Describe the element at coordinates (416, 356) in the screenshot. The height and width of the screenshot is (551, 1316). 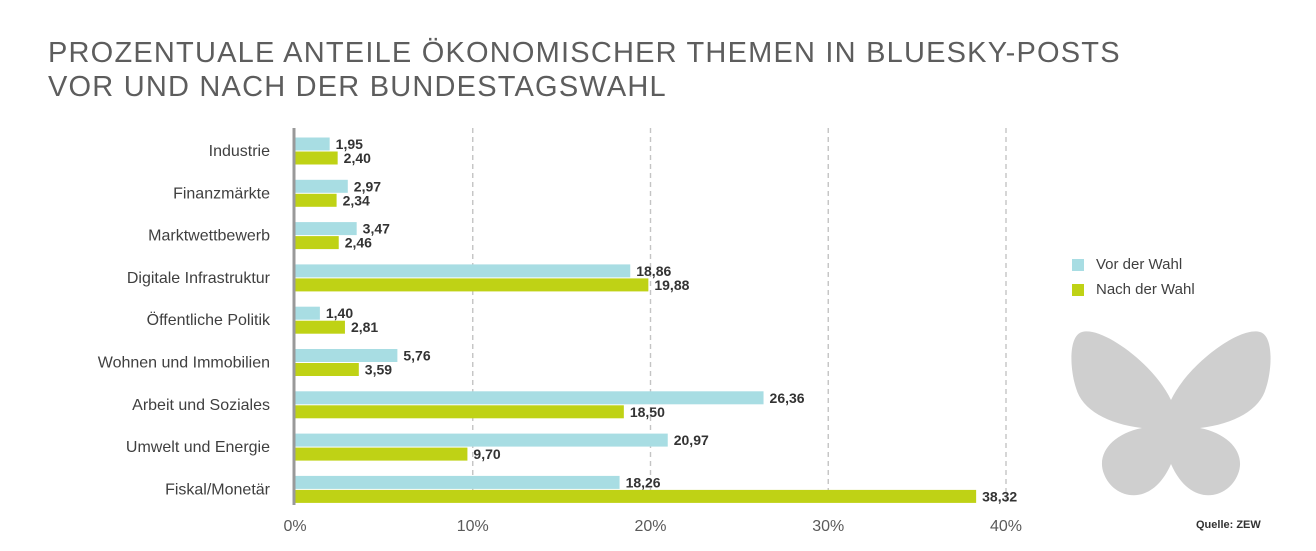
I see `data-label: 5,76` at that location.